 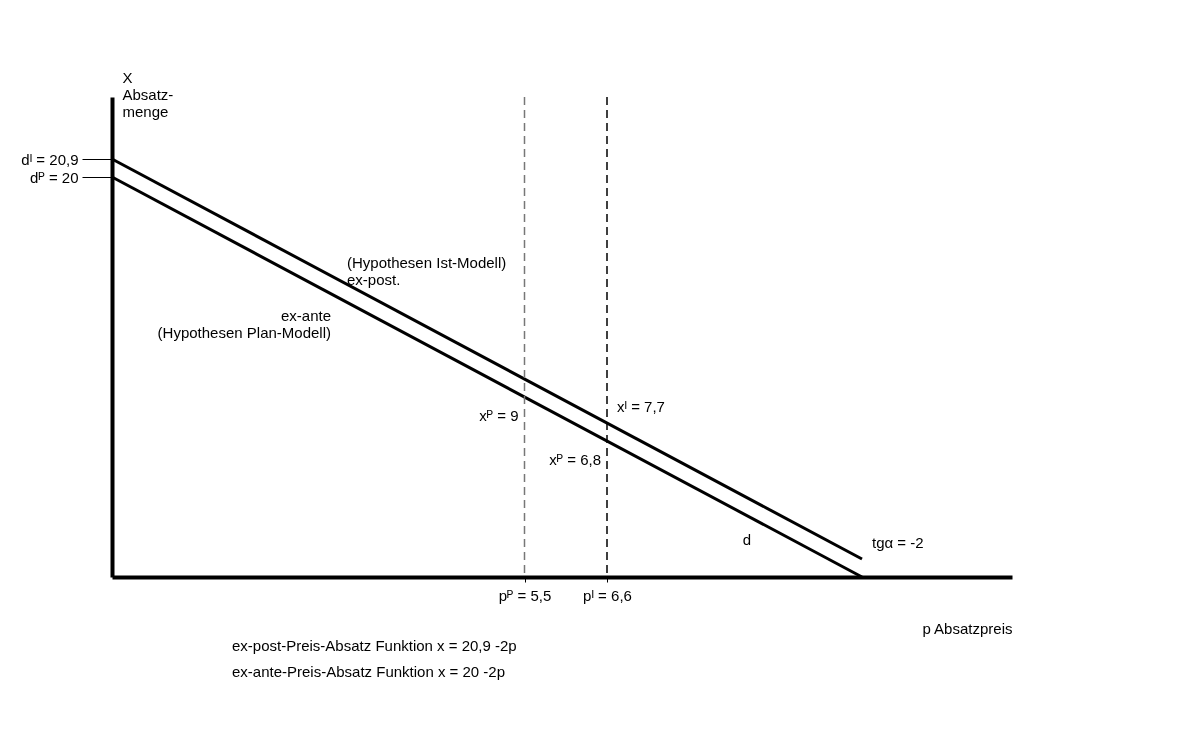 What do you see at coordinates (499, 415) in the screenshot?
I see `annotation: xᴾ = 9` at bounding box center [499, 415].